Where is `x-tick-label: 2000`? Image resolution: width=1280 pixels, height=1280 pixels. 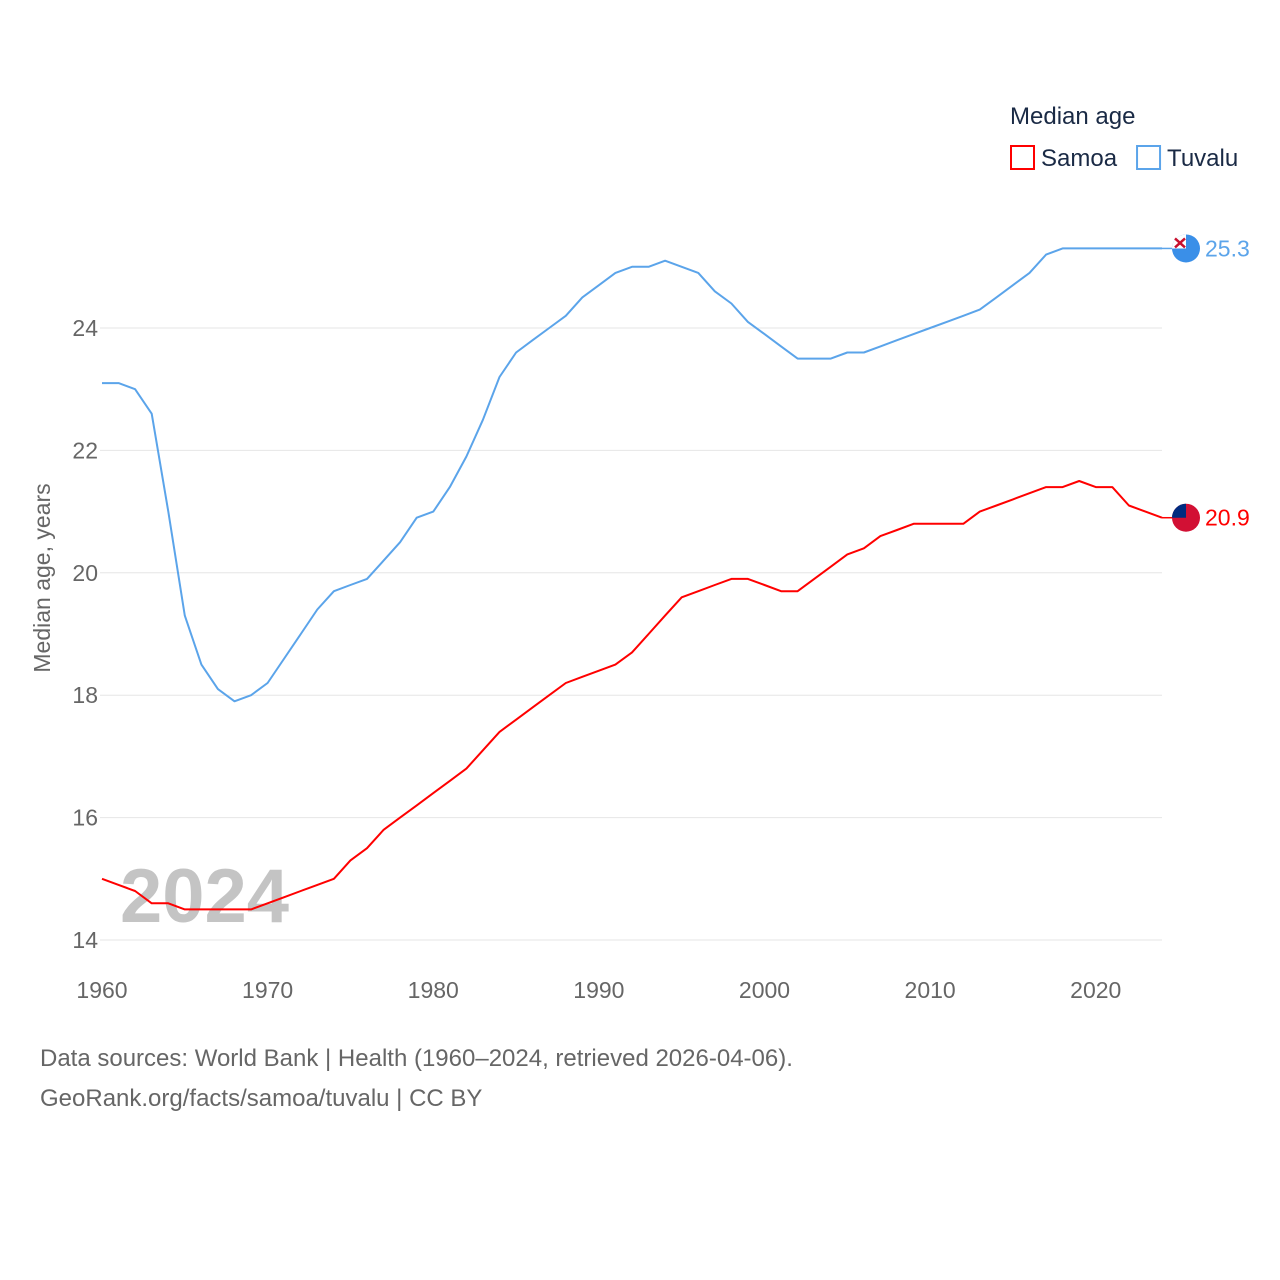 x-tick-label: 2000 is located at coordinates (764, 990).